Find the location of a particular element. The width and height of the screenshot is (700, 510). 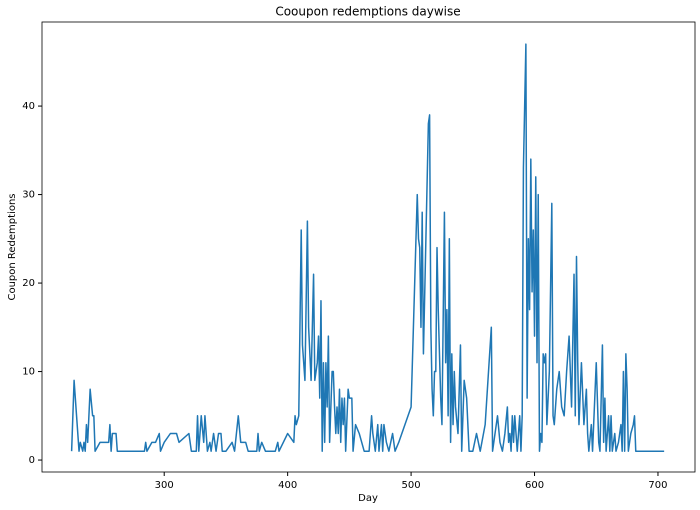

y-tick-label: 10 is located at coordinates (28, 372).